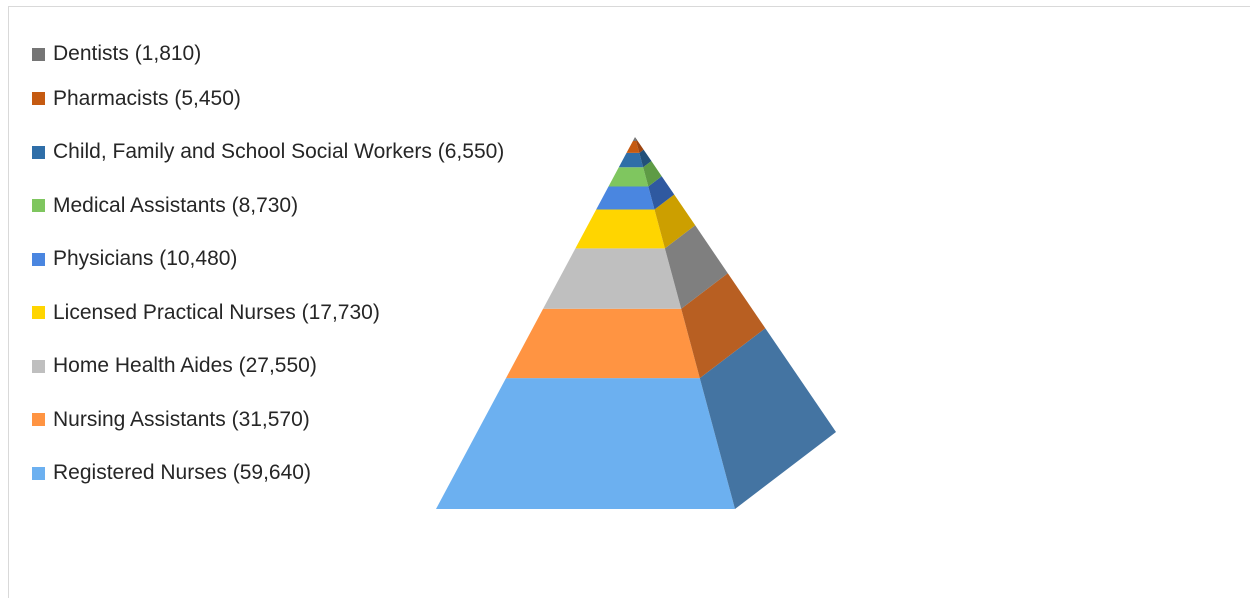 Image resolution: width=1251 pixels, height=598 pixels. What do you see at coordinates (216, 312) in the screenshot?
I see `legend-label: Licensed Practical Nurses (17,730)` at bounding box center [216, 312].